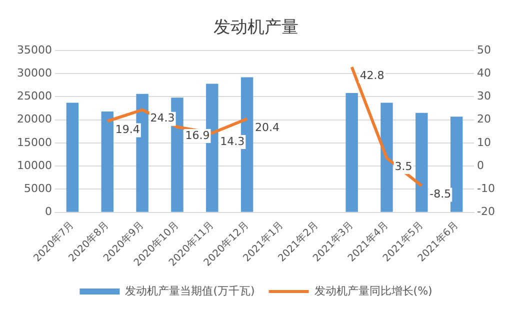 The image size is (512, 319). I want to click on data-label: 24.3, so click(162, 118).